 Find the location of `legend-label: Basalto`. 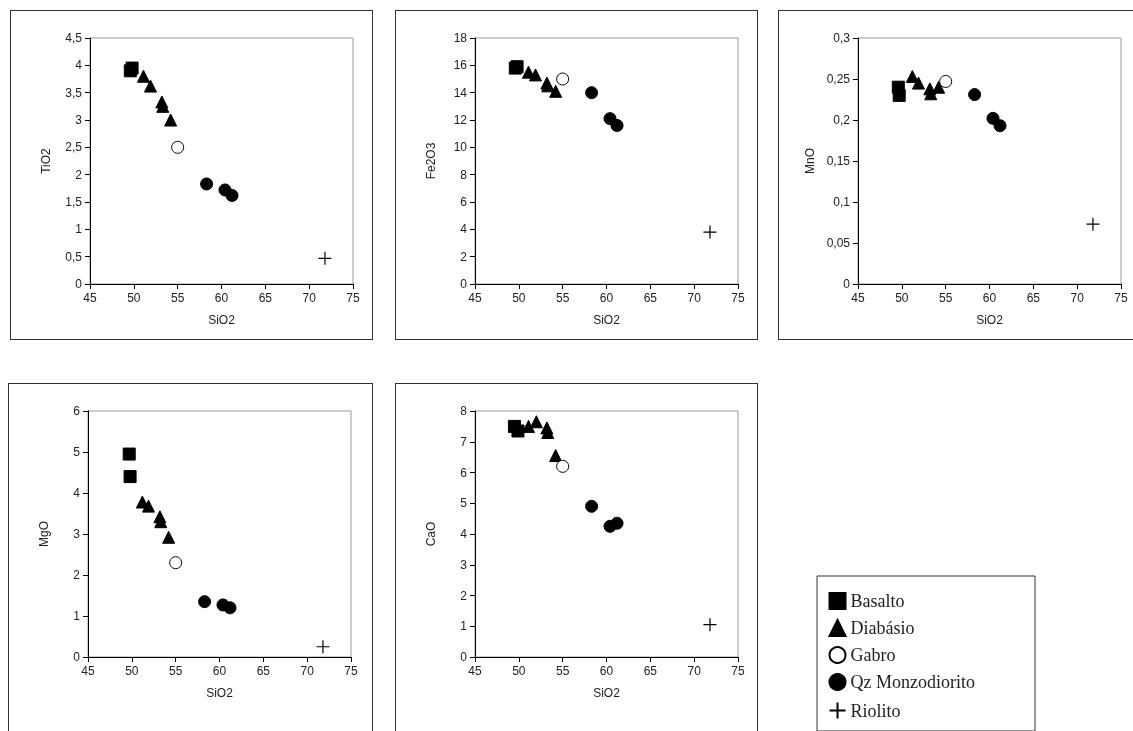

legend-label: Basalto is located at coordinates (877, 601).